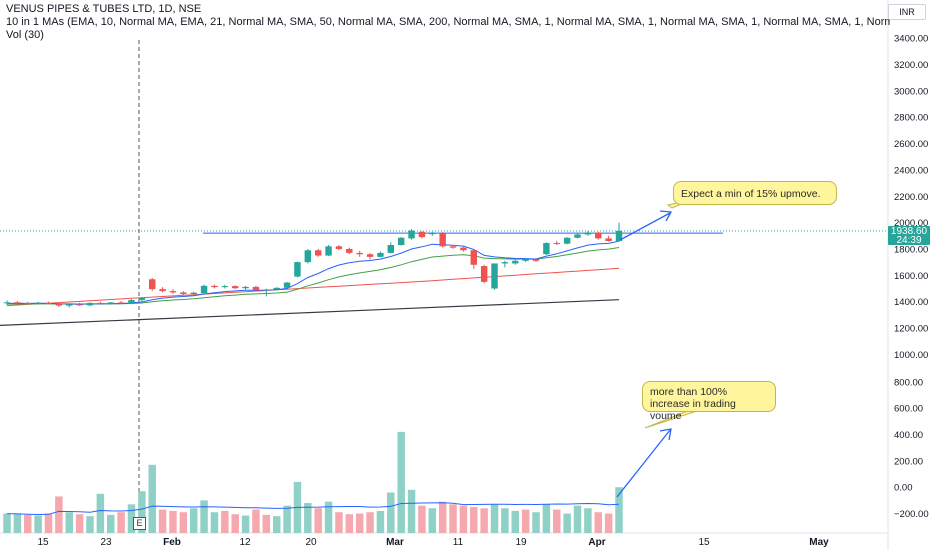 The width and height of the screenshot is (932, 550). Describe the element at coordinates (911, 39) in the screenshot. I see `price-tick-label: 3400.00` at that location.